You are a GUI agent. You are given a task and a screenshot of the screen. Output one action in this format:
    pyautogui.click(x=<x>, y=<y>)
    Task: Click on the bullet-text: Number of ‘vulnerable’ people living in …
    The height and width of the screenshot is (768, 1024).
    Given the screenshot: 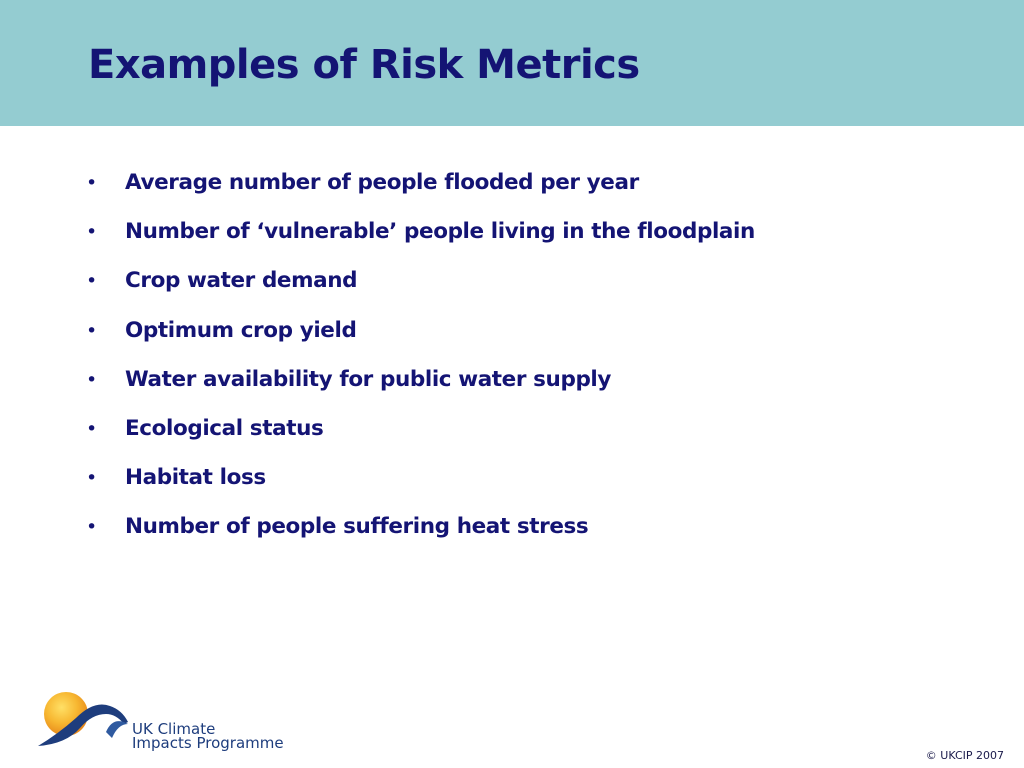 What is the action you would take?
    pyautogui.click(x=440, y=232)
    